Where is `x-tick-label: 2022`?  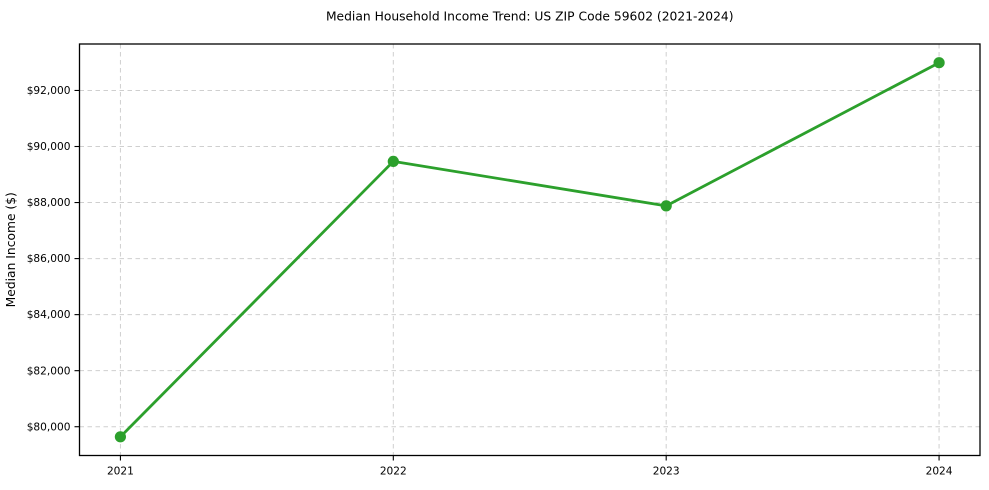
x-tick-label: 2022 is located at coordinates (393, 472).